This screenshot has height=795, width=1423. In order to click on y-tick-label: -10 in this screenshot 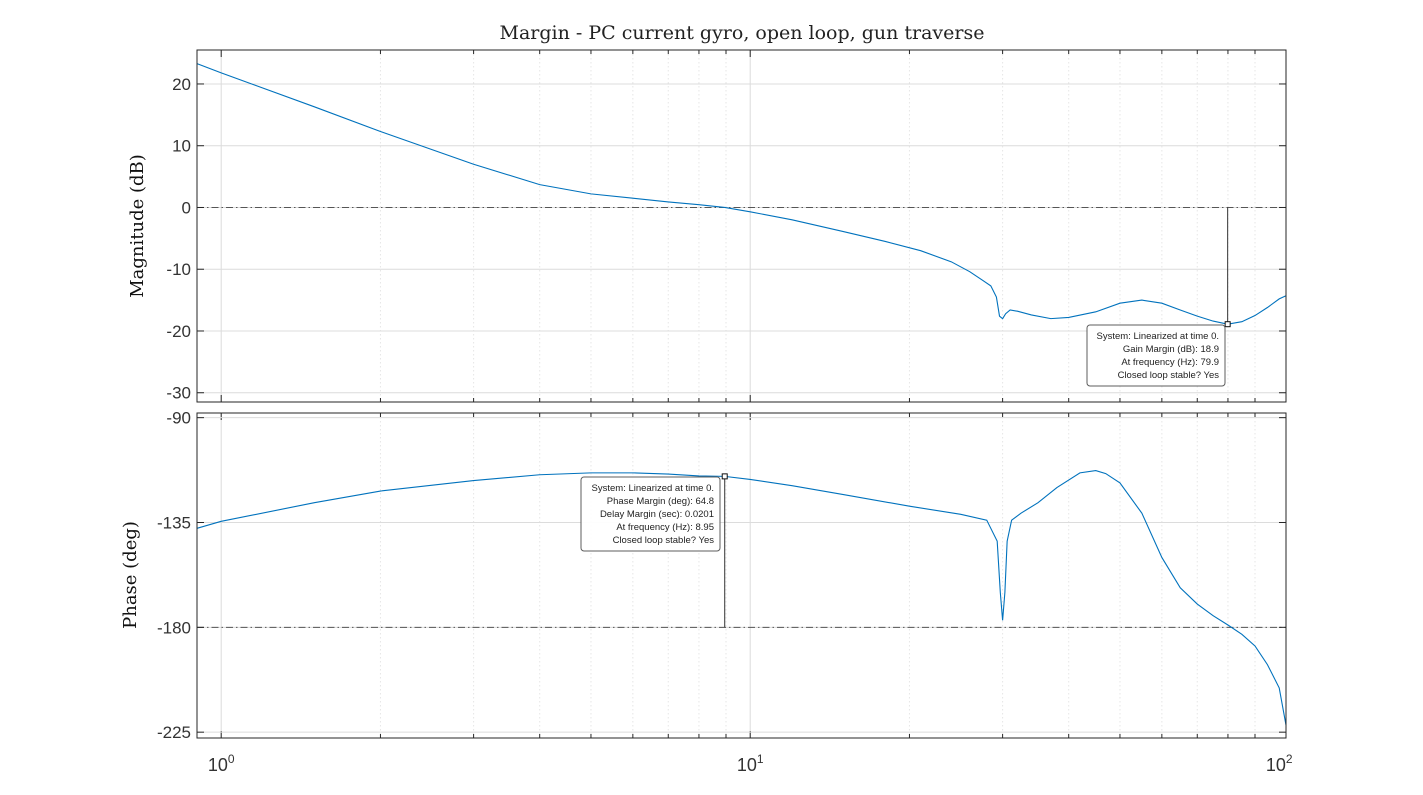, I will do `click(178, 269)`.